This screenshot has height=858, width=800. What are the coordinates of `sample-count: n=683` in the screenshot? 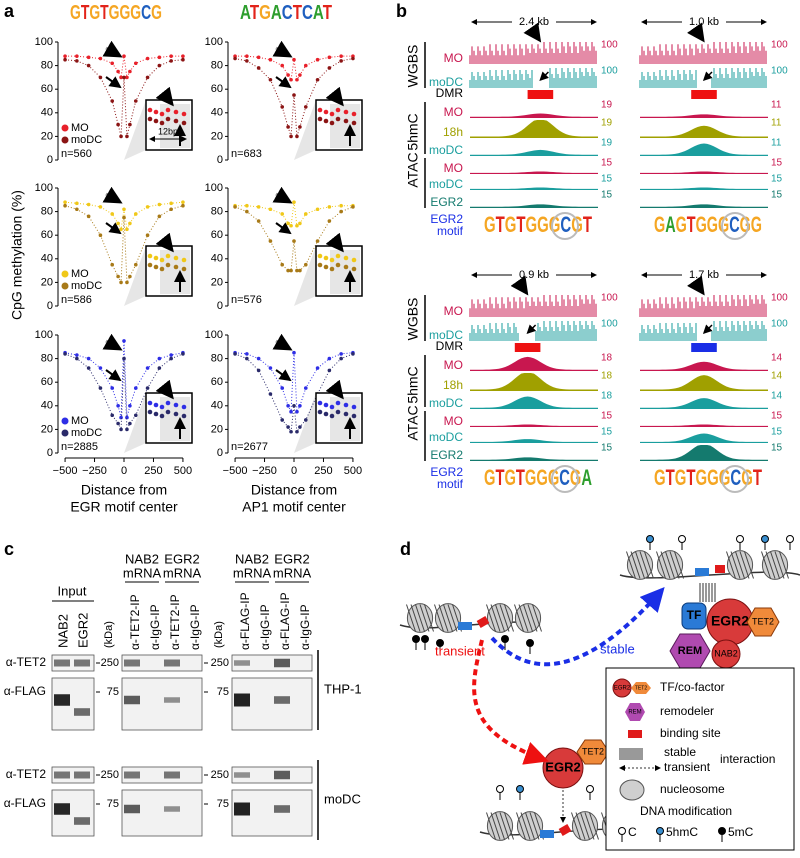 It's located at (246, 154).